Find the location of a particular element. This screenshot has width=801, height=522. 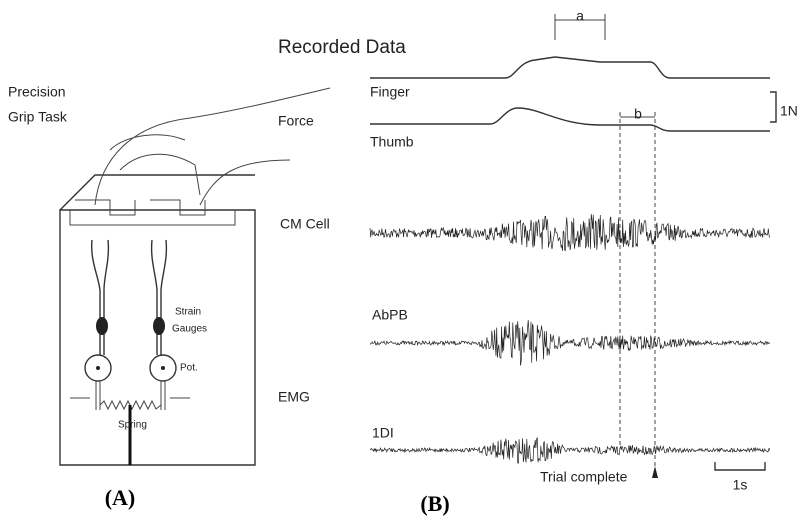

levers is located at coordinates (129, 297).